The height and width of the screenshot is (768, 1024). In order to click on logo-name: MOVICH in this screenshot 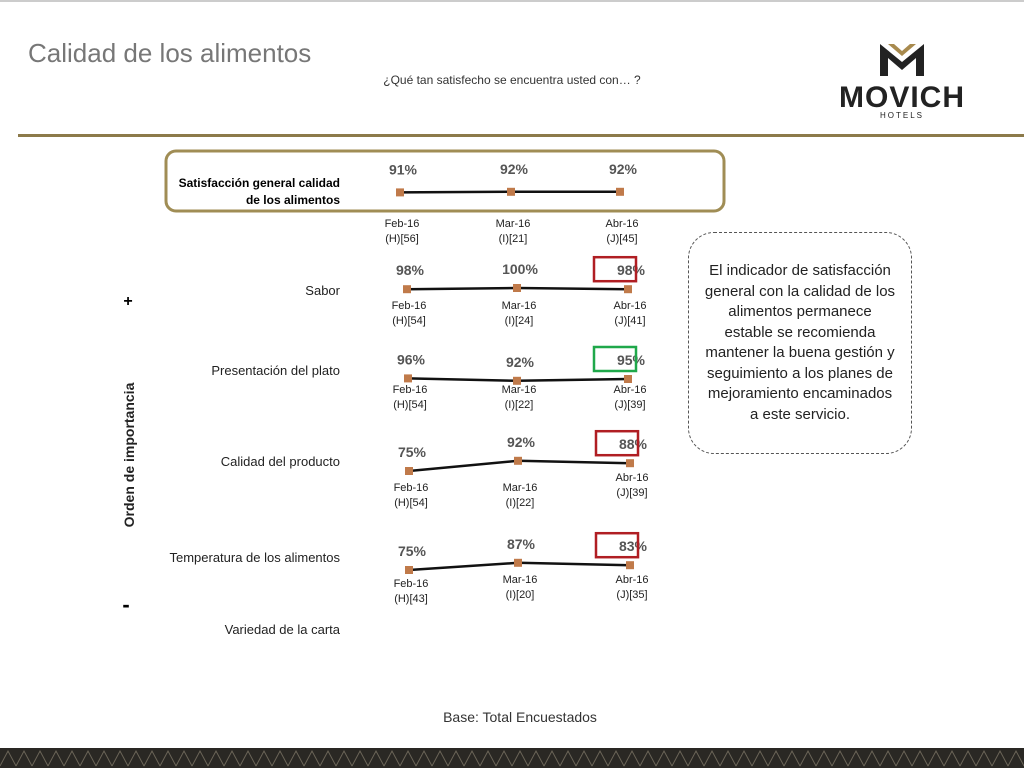, I will do `click(902, 97)`.